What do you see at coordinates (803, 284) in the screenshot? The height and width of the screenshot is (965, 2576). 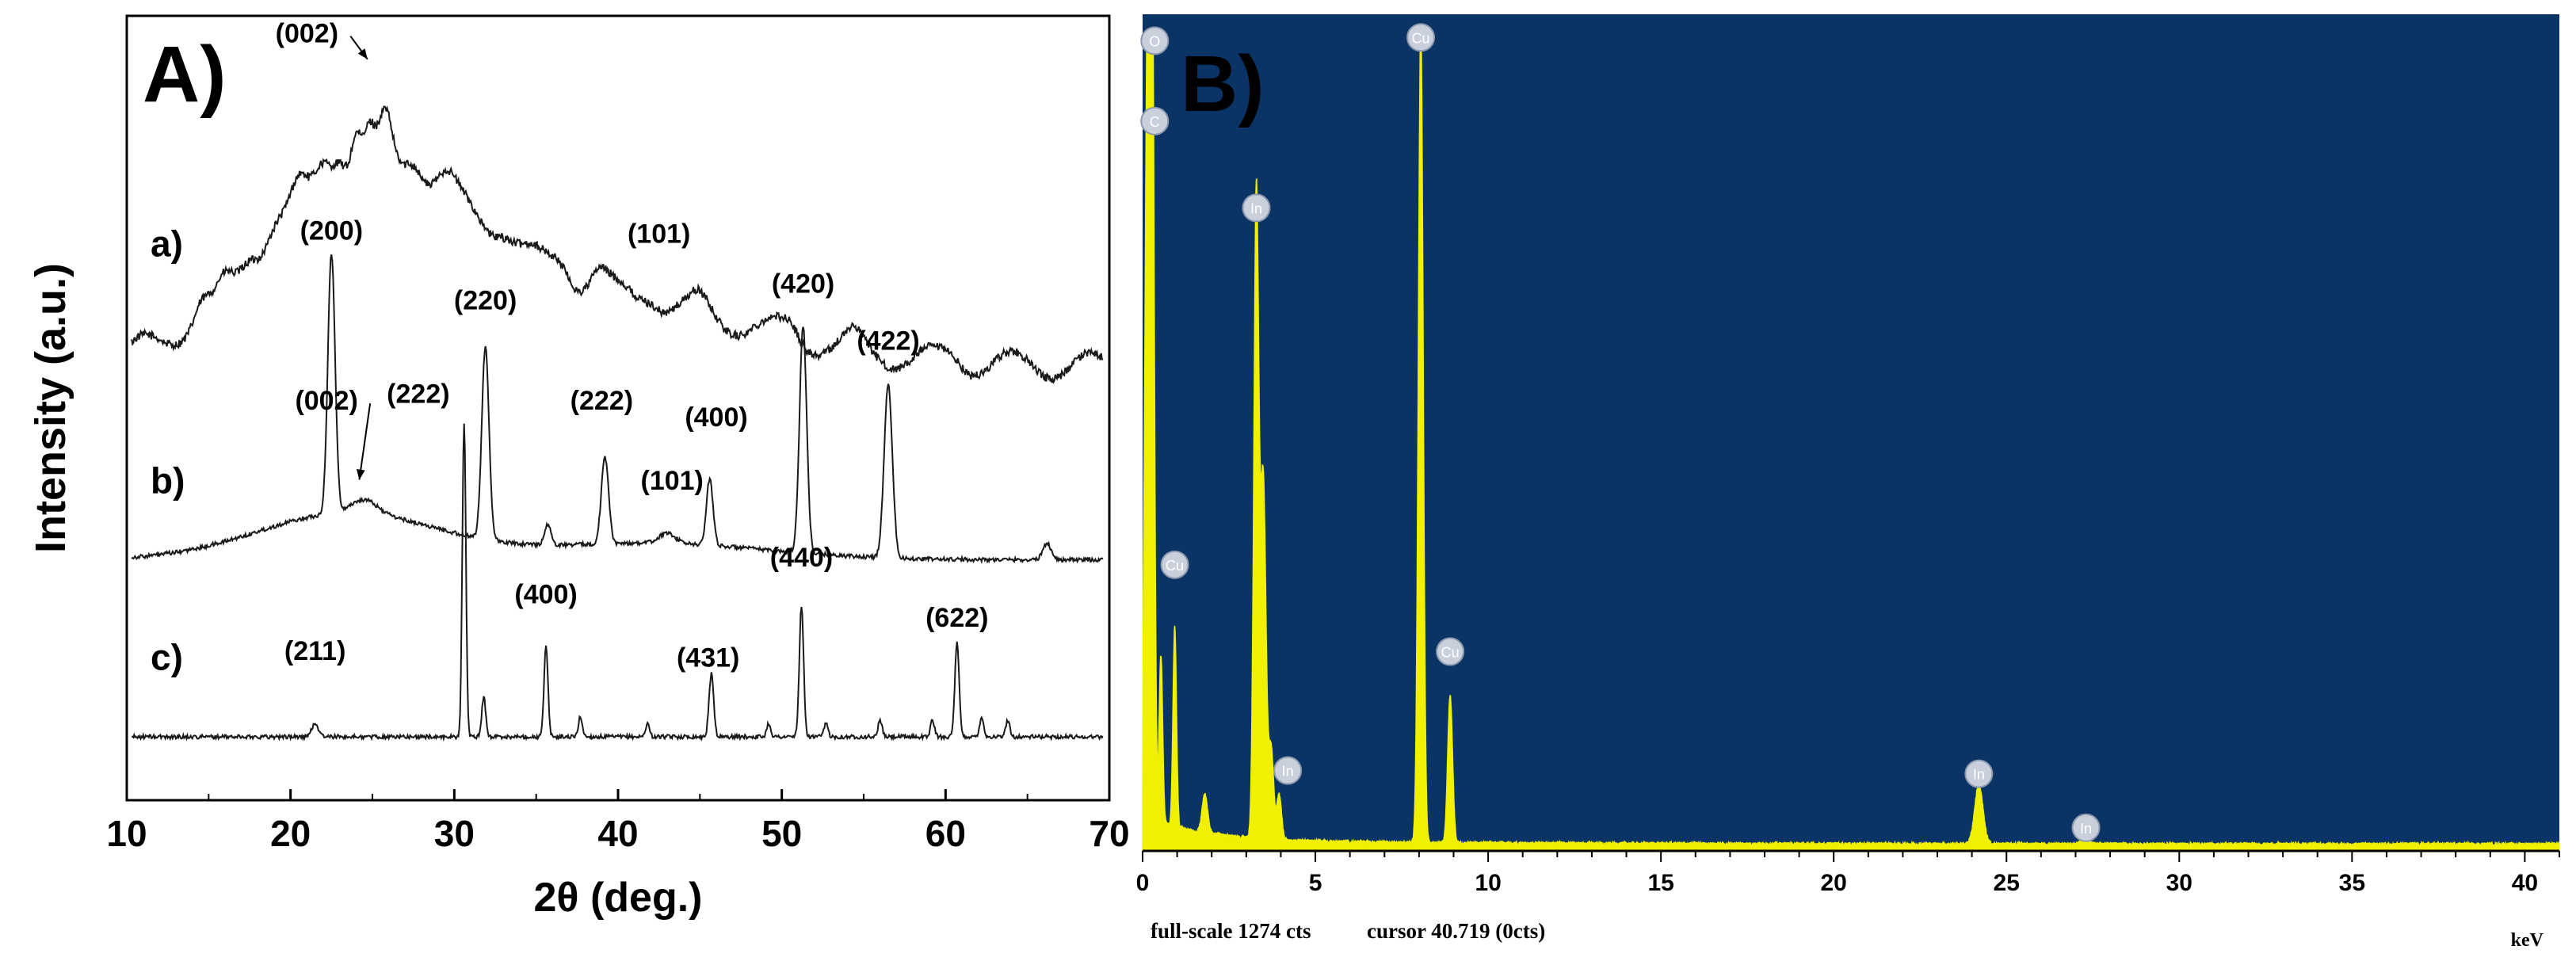 I see `xrd-peak-label: (420)` at bounding box center [803, 284].